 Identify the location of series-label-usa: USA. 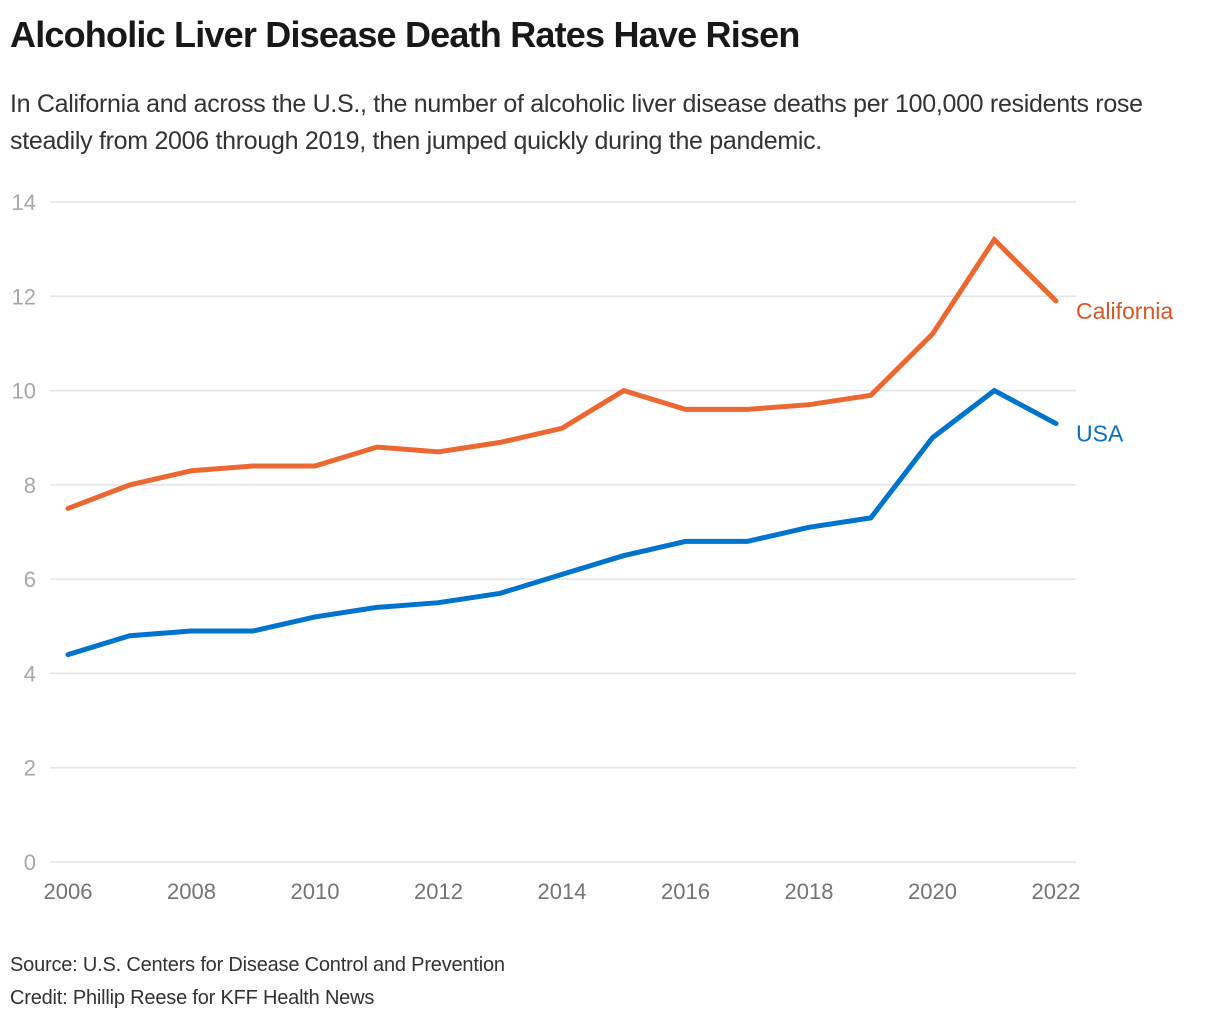
(1100, 434).